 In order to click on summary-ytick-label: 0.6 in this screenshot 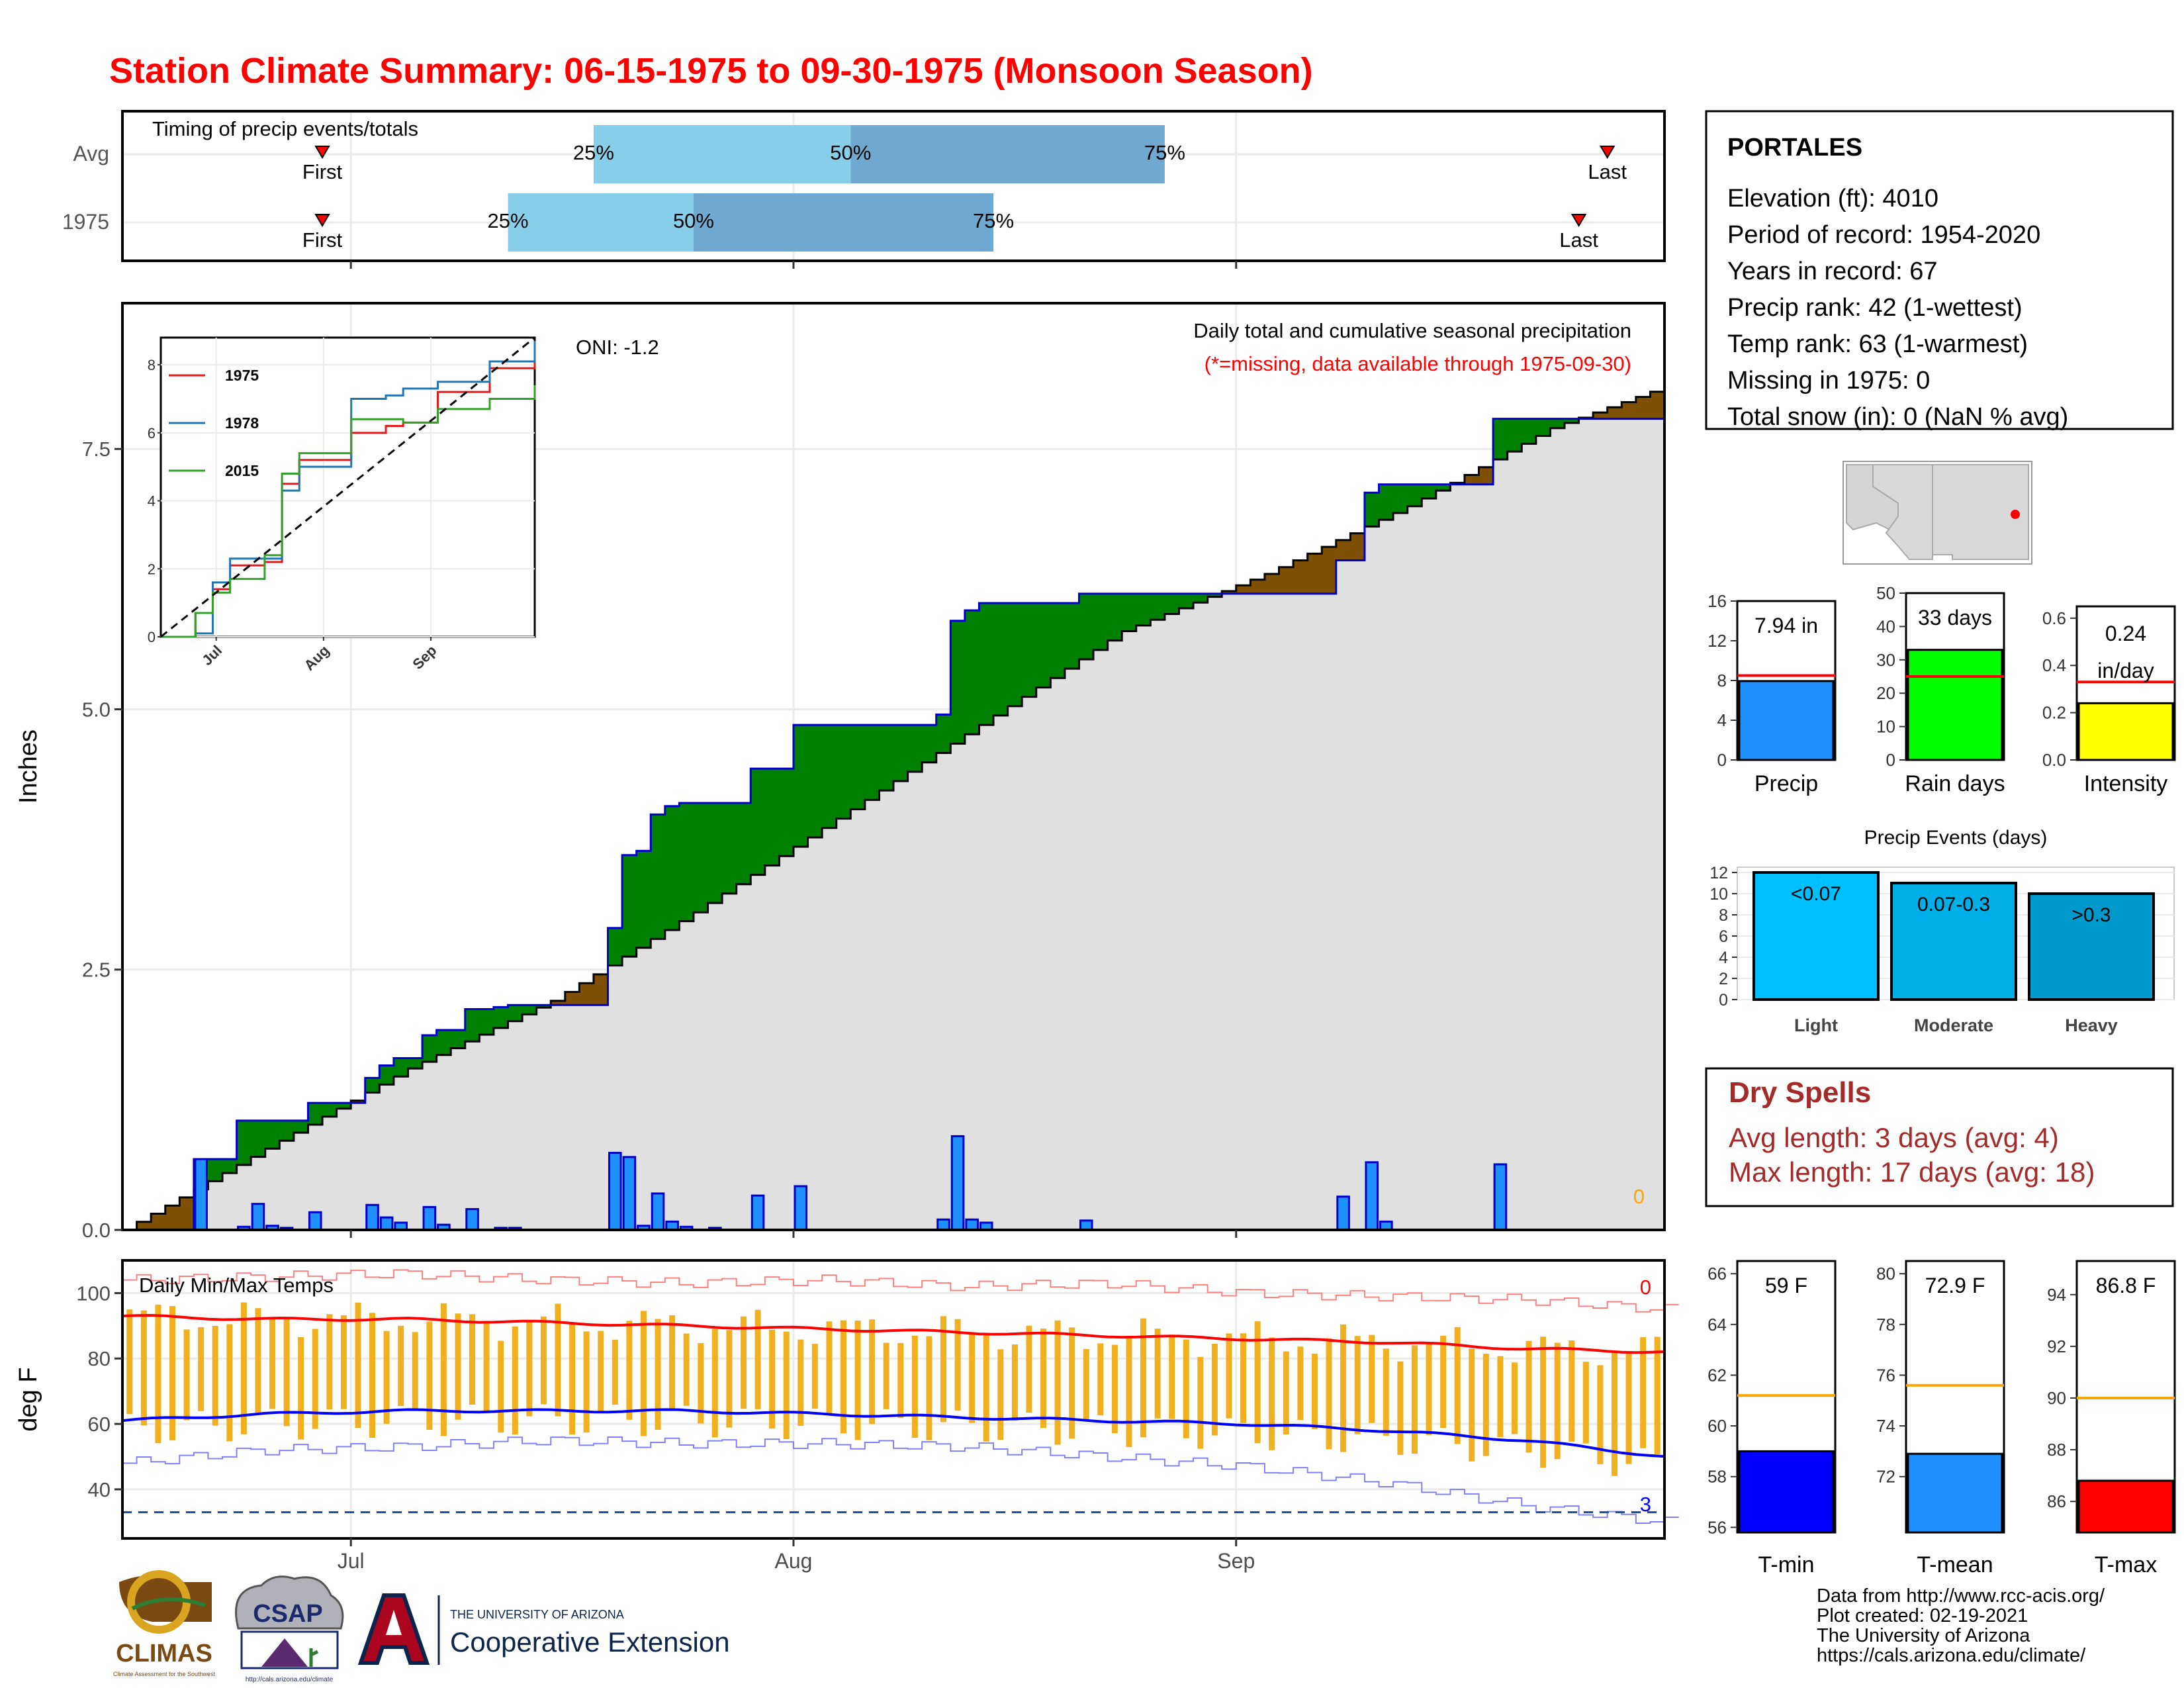, I will do `click(2054, 618)`.